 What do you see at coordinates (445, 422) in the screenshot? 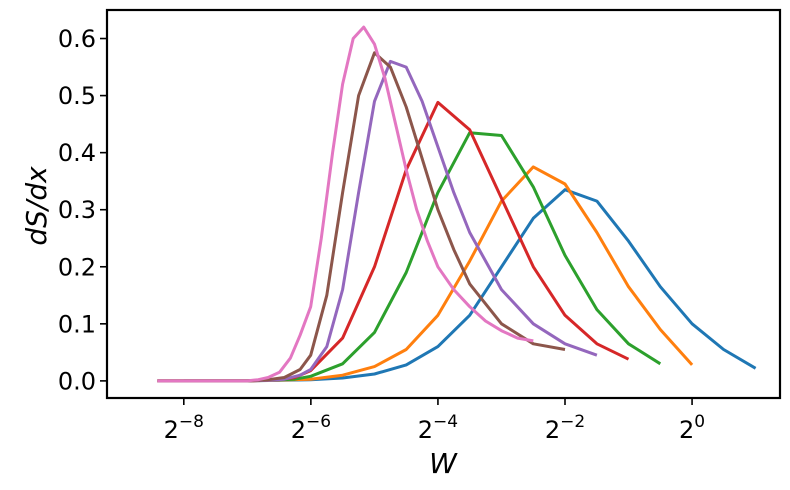
I see `x-tick-exponent: −4` at bounding box center [445, 422].